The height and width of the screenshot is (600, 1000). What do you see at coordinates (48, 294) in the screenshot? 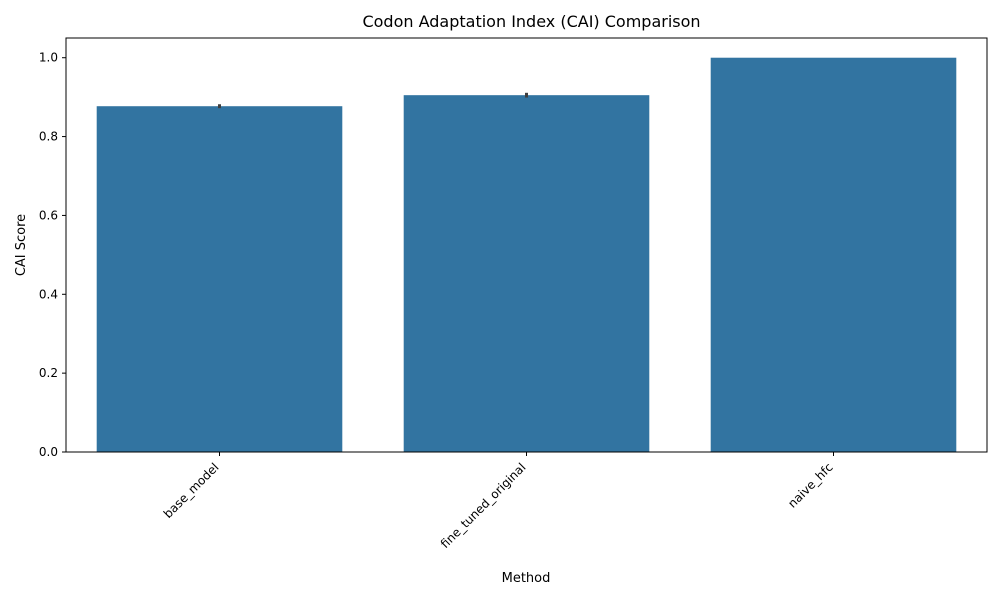
I see `y-tick-label-0.4: 0.4` at bounding box center [48, 294].